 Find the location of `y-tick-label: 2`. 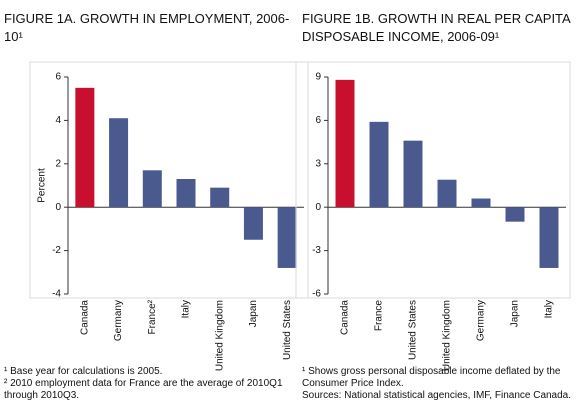

y-tick-label: 2 is located at coordinates (58, 163).